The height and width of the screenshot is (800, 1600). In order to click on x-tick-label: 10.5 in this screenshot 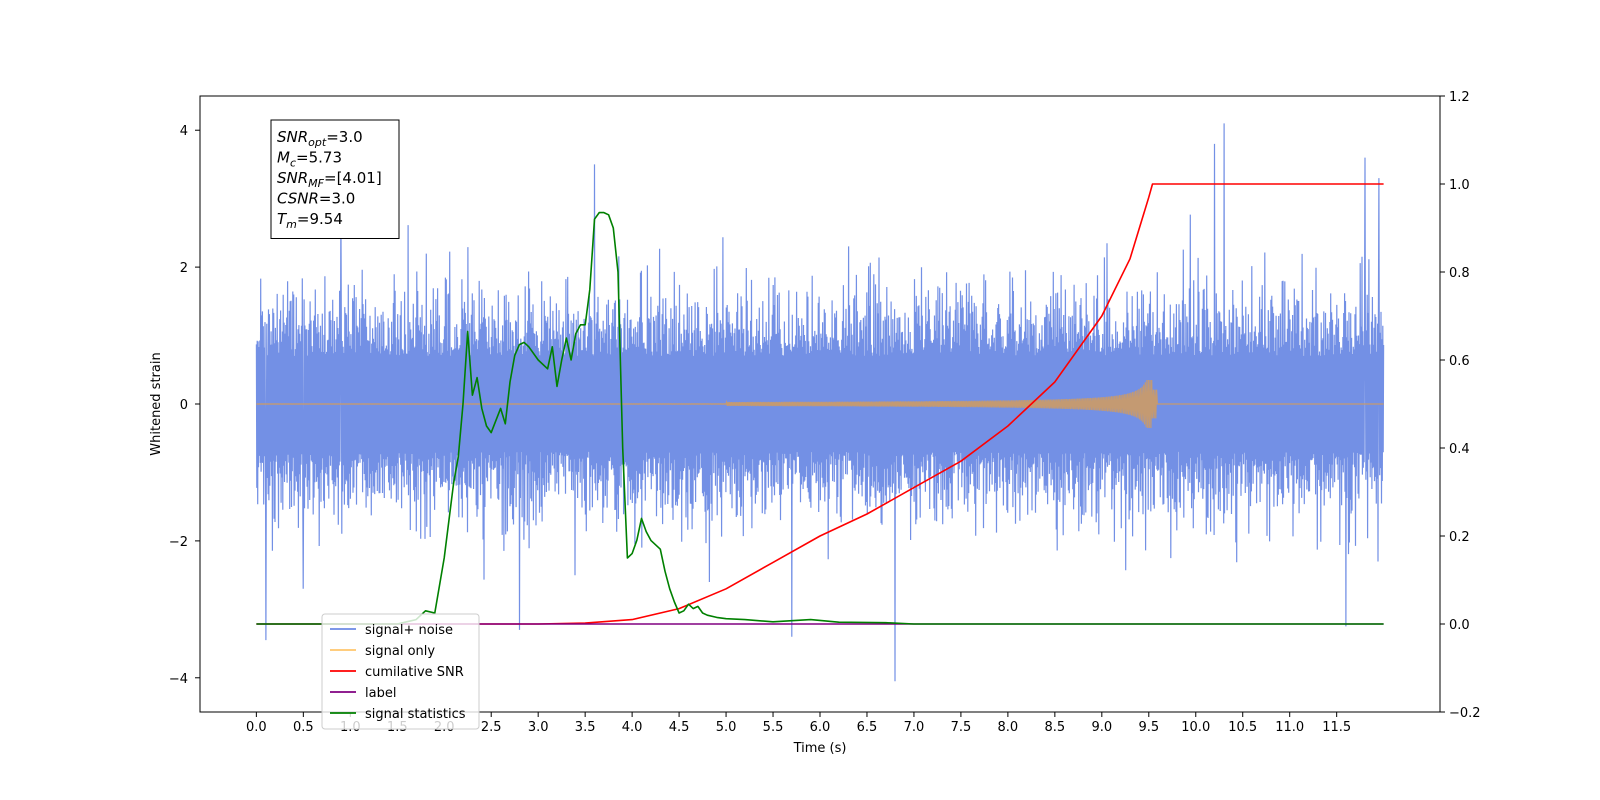, I will do `click(1242, 727)`.